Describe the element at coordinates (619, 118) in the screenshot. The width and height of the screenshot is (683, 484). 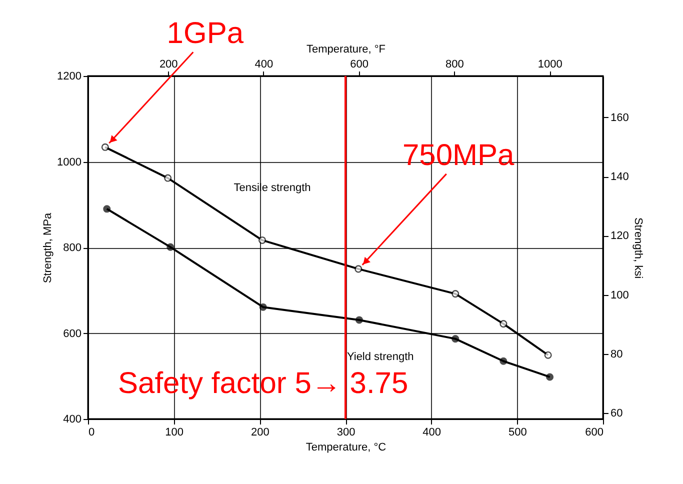
I see `y2-tick-label: 160` at that location.